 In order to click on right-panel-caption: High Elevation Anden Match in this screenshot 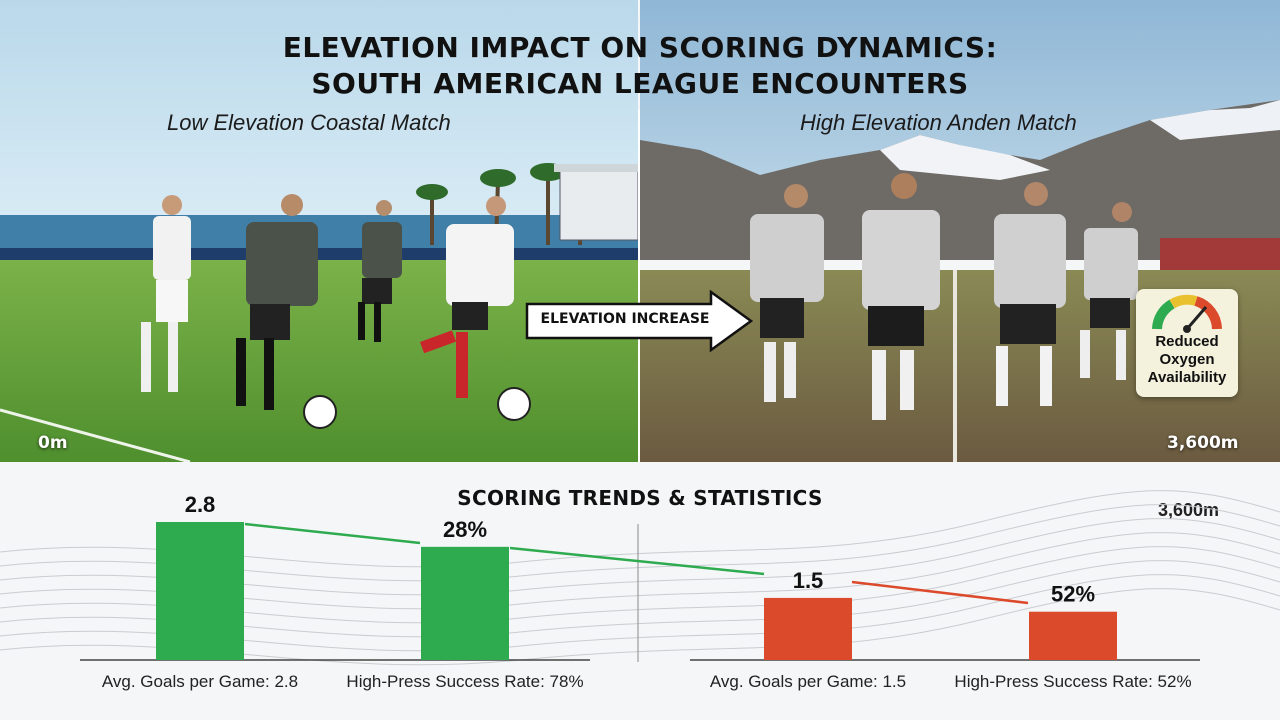, I will do `click(938, 122)`.